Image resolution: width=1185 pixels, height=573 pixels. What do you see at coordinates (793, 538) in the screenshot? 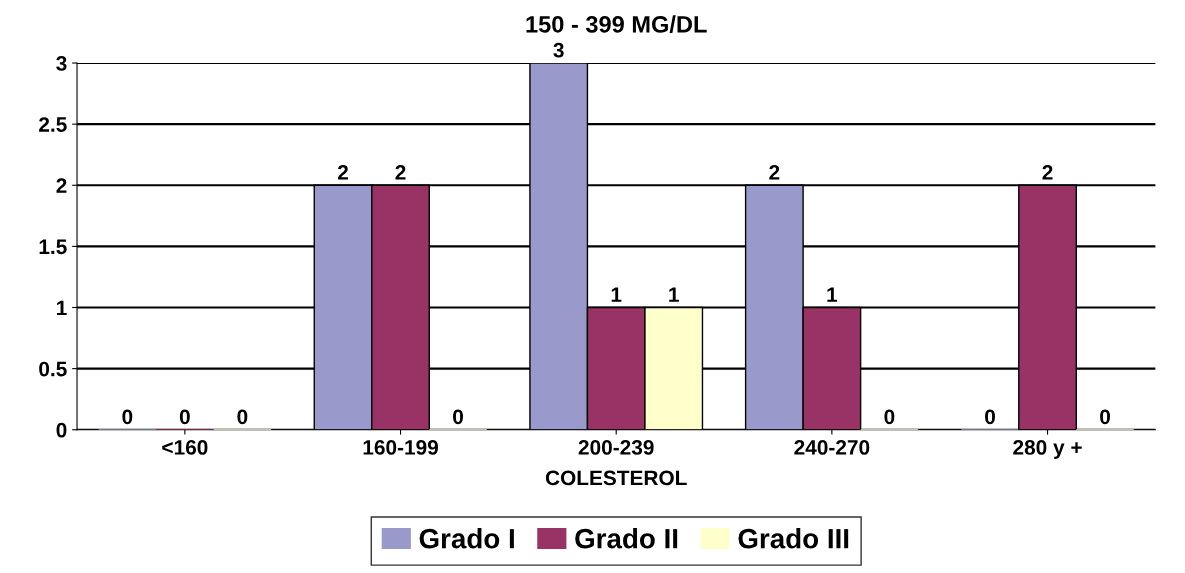
I see `legend-label: Grado III` at bounding box center [793, 538].